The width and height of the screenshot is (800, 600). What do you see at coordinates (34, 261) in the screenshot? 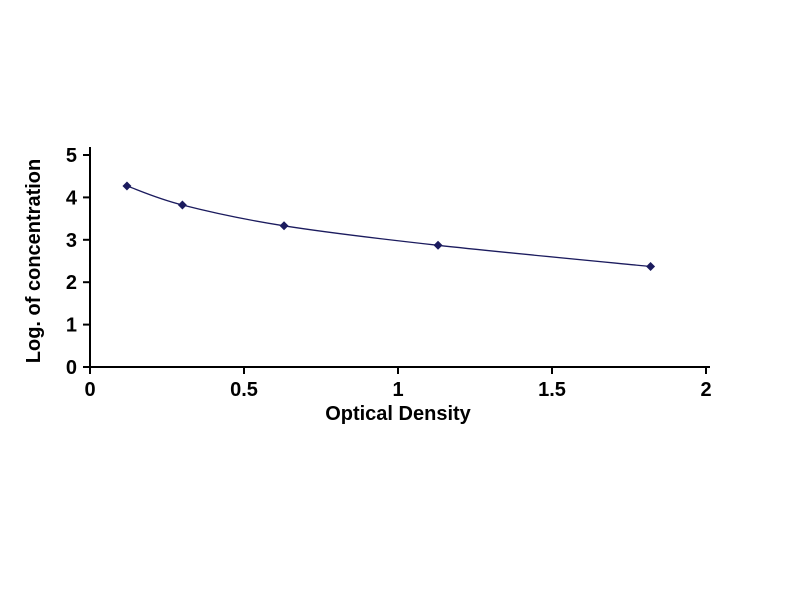
I see `y-axis-label: Log. of concentration` at bounding box center [34, 261].